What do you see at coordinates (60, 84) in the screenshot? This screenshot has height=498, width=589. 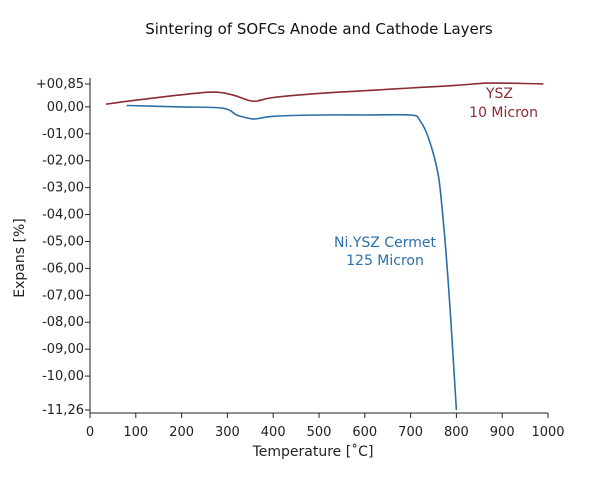 I see `y-tick-label: +00,85` at bounding box center [60, 84].